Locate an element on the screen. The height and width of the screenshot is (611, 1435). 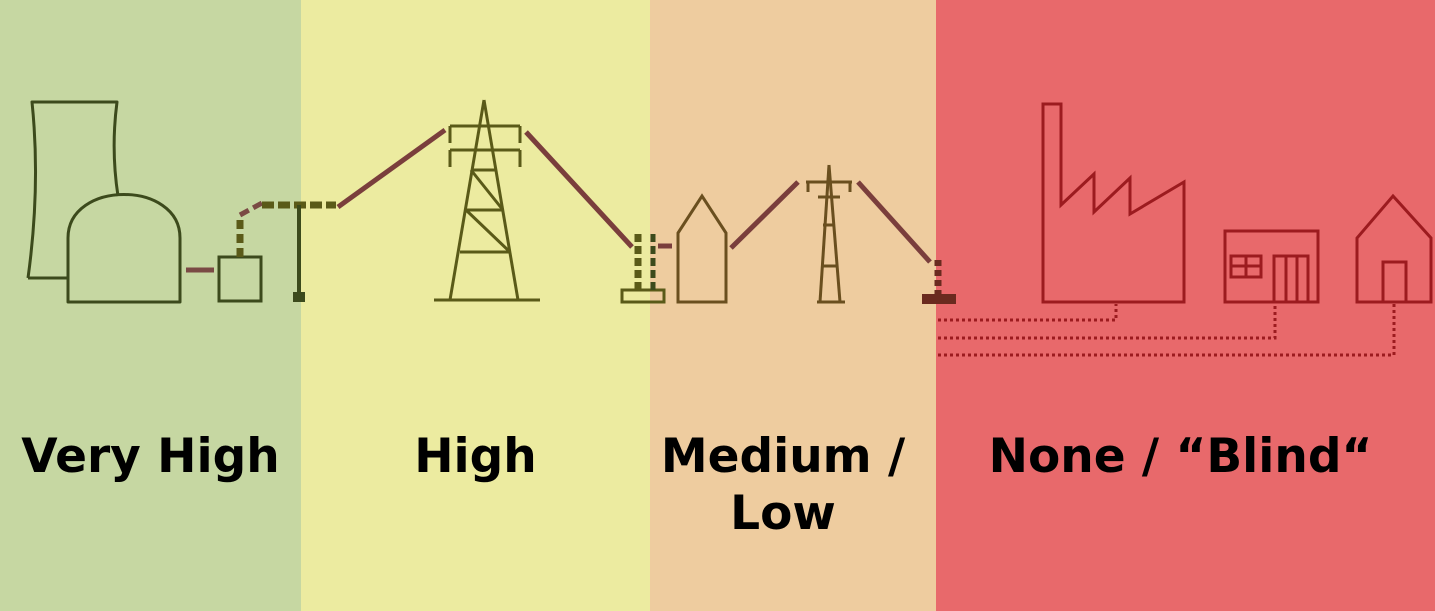
band-label-high: High is located at coordinates (475, 456).